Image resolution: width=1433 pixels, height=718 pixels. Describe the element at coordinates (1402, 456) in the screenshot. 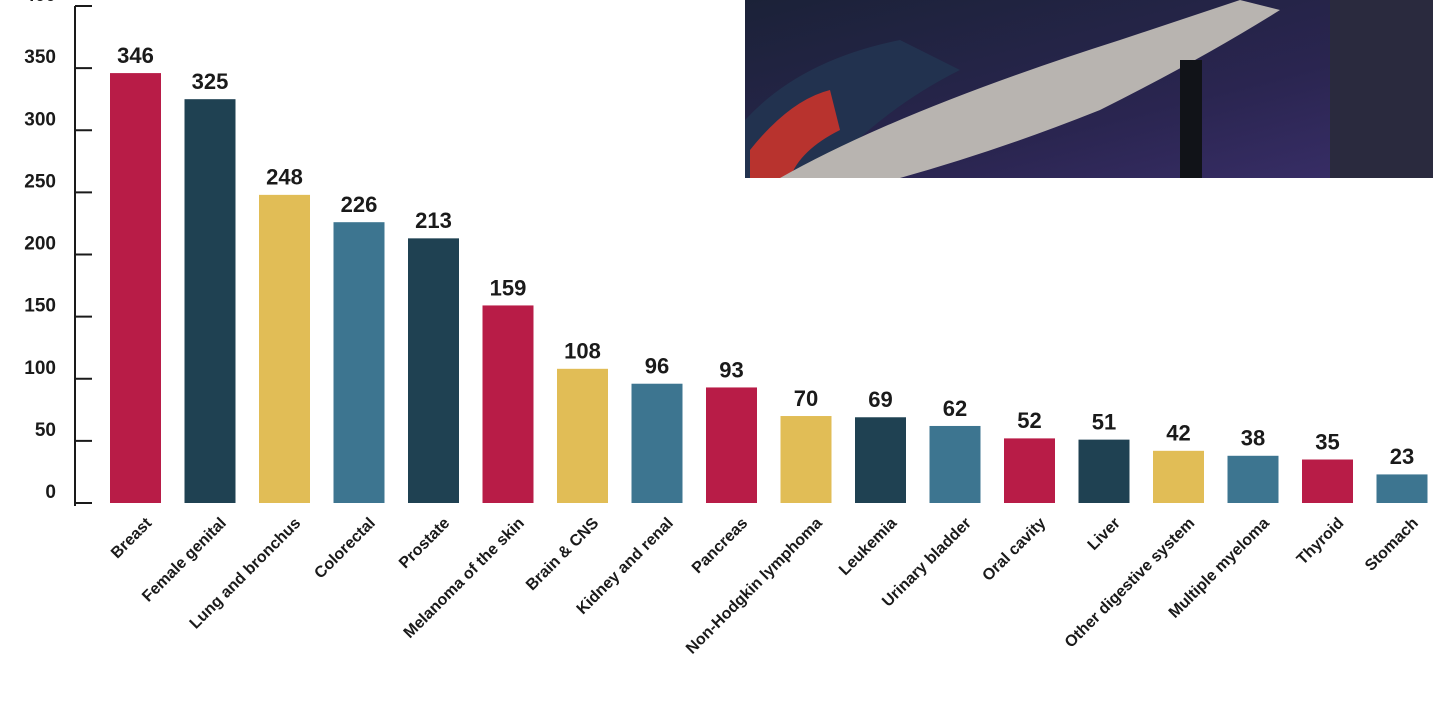

I see `value-label: 23` at that location.